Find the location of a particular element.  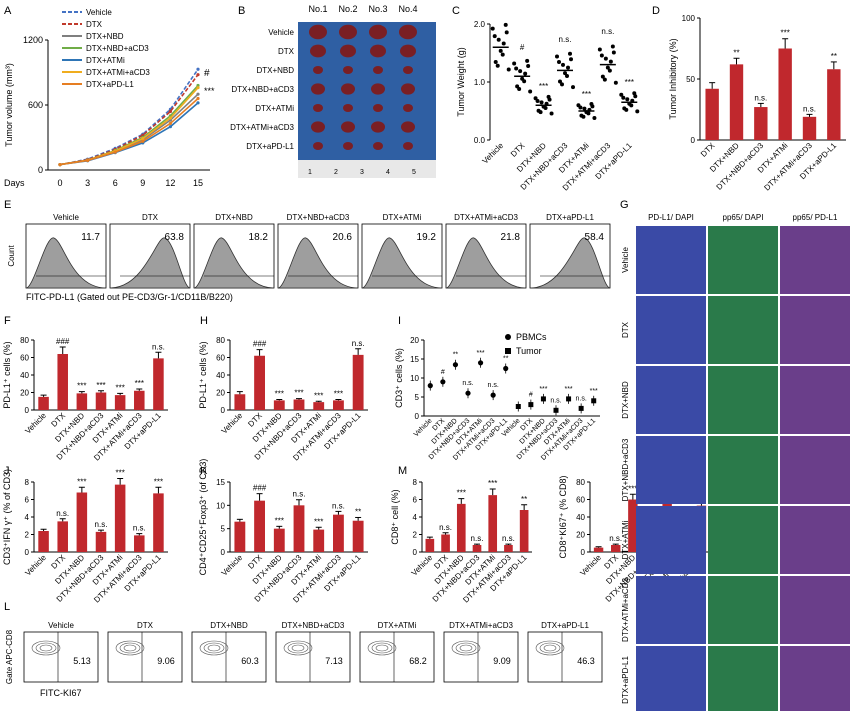

contour-frame is located at coordinates (397, 657).